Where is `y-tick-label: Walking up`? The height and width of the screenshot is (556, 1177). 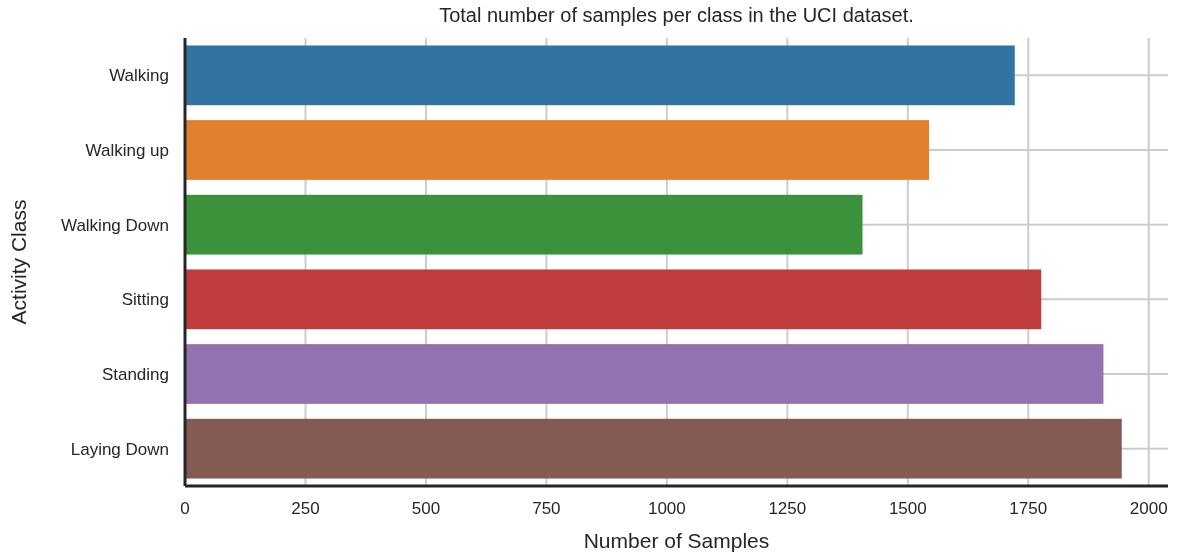 y-tick-label: Walking up is located at coordinates (127, 150).